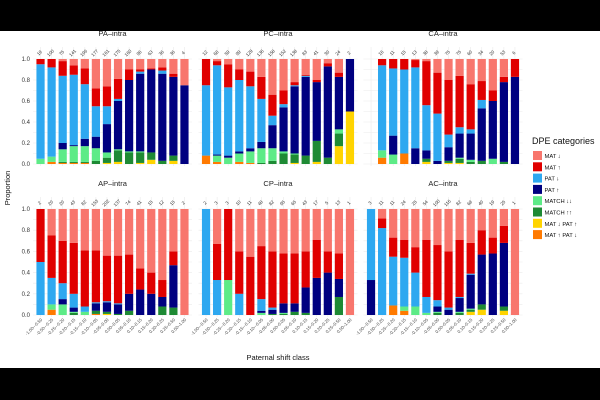  What do you see at coordinates (249, 202) in the screenshot?
I see `count-label: 11` at bounding box center [249, 202].